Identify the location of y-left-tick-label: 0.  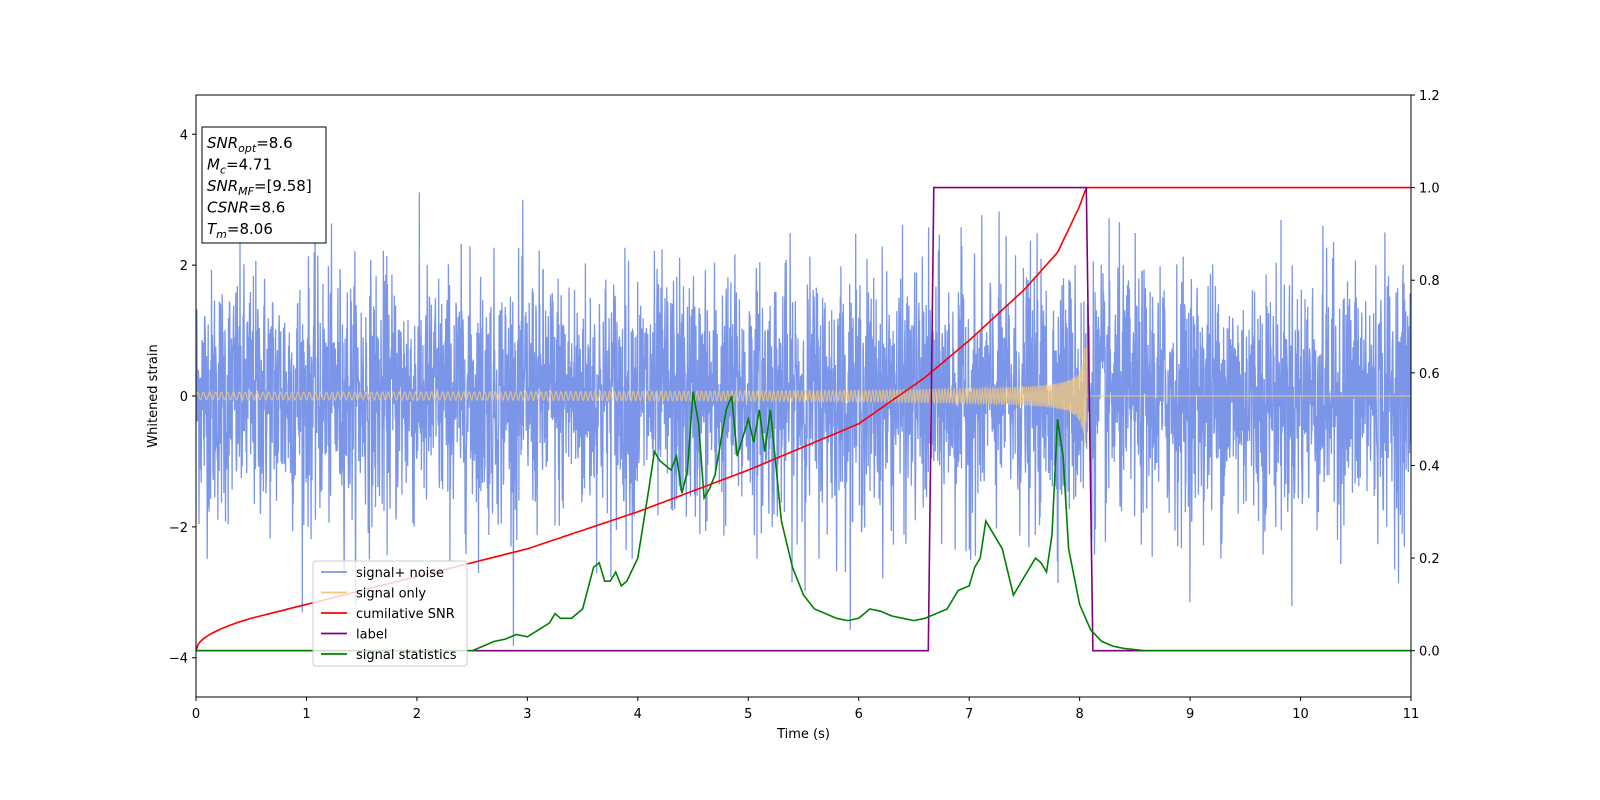
(184, 397).